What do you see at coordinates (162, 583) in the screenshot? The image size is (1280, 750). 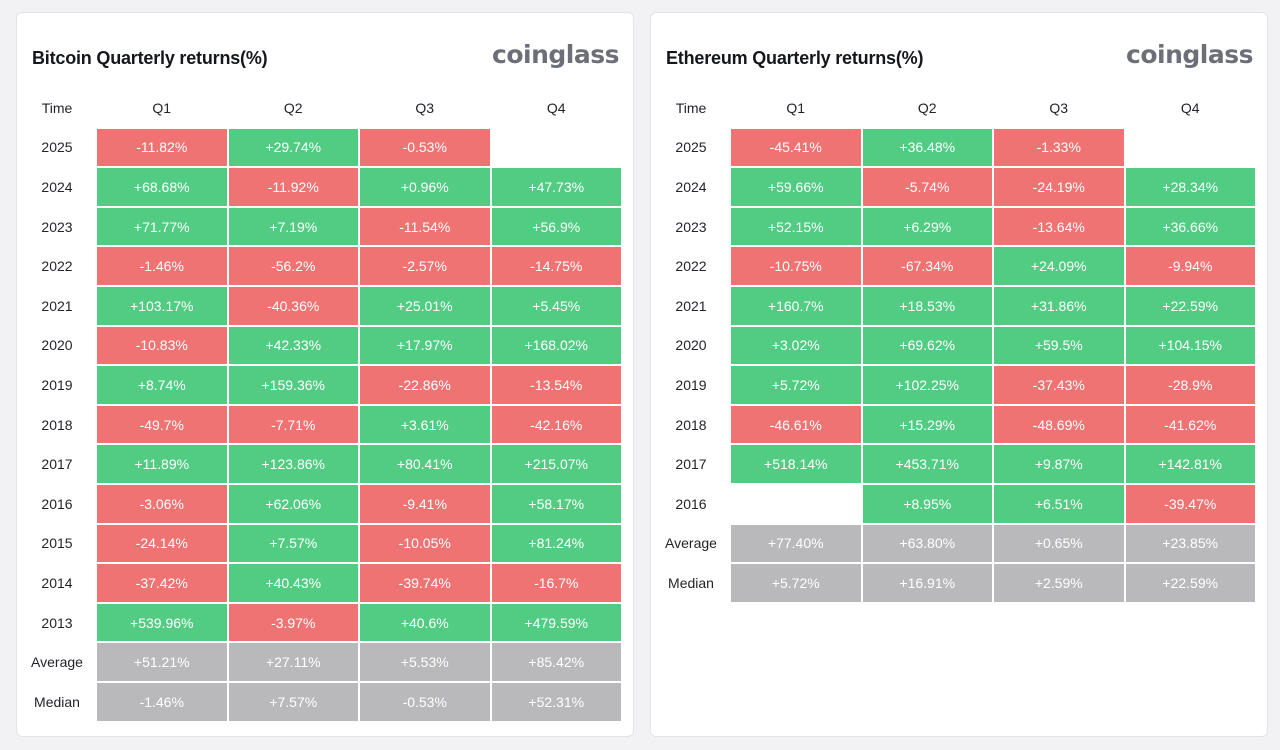 I see `return-cell: -37.42%` at bounding box center [162, 583].